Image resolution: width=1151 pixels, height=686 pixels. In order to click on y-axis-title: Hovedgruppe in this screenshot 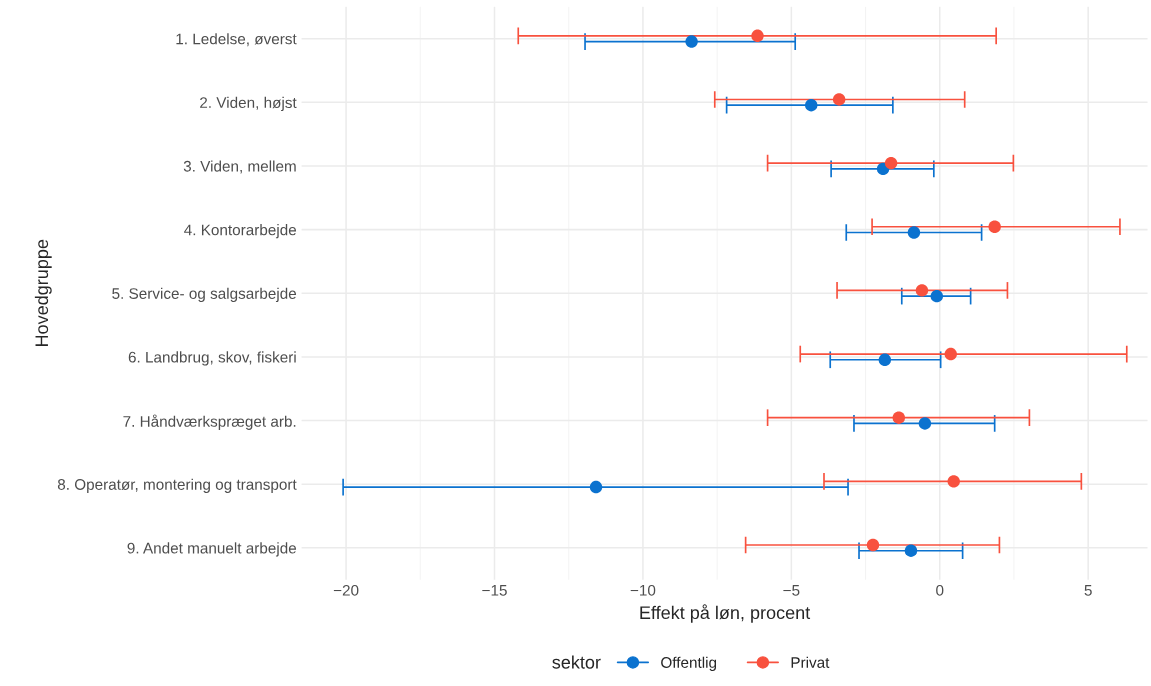, I will do `click(43, 292)`.